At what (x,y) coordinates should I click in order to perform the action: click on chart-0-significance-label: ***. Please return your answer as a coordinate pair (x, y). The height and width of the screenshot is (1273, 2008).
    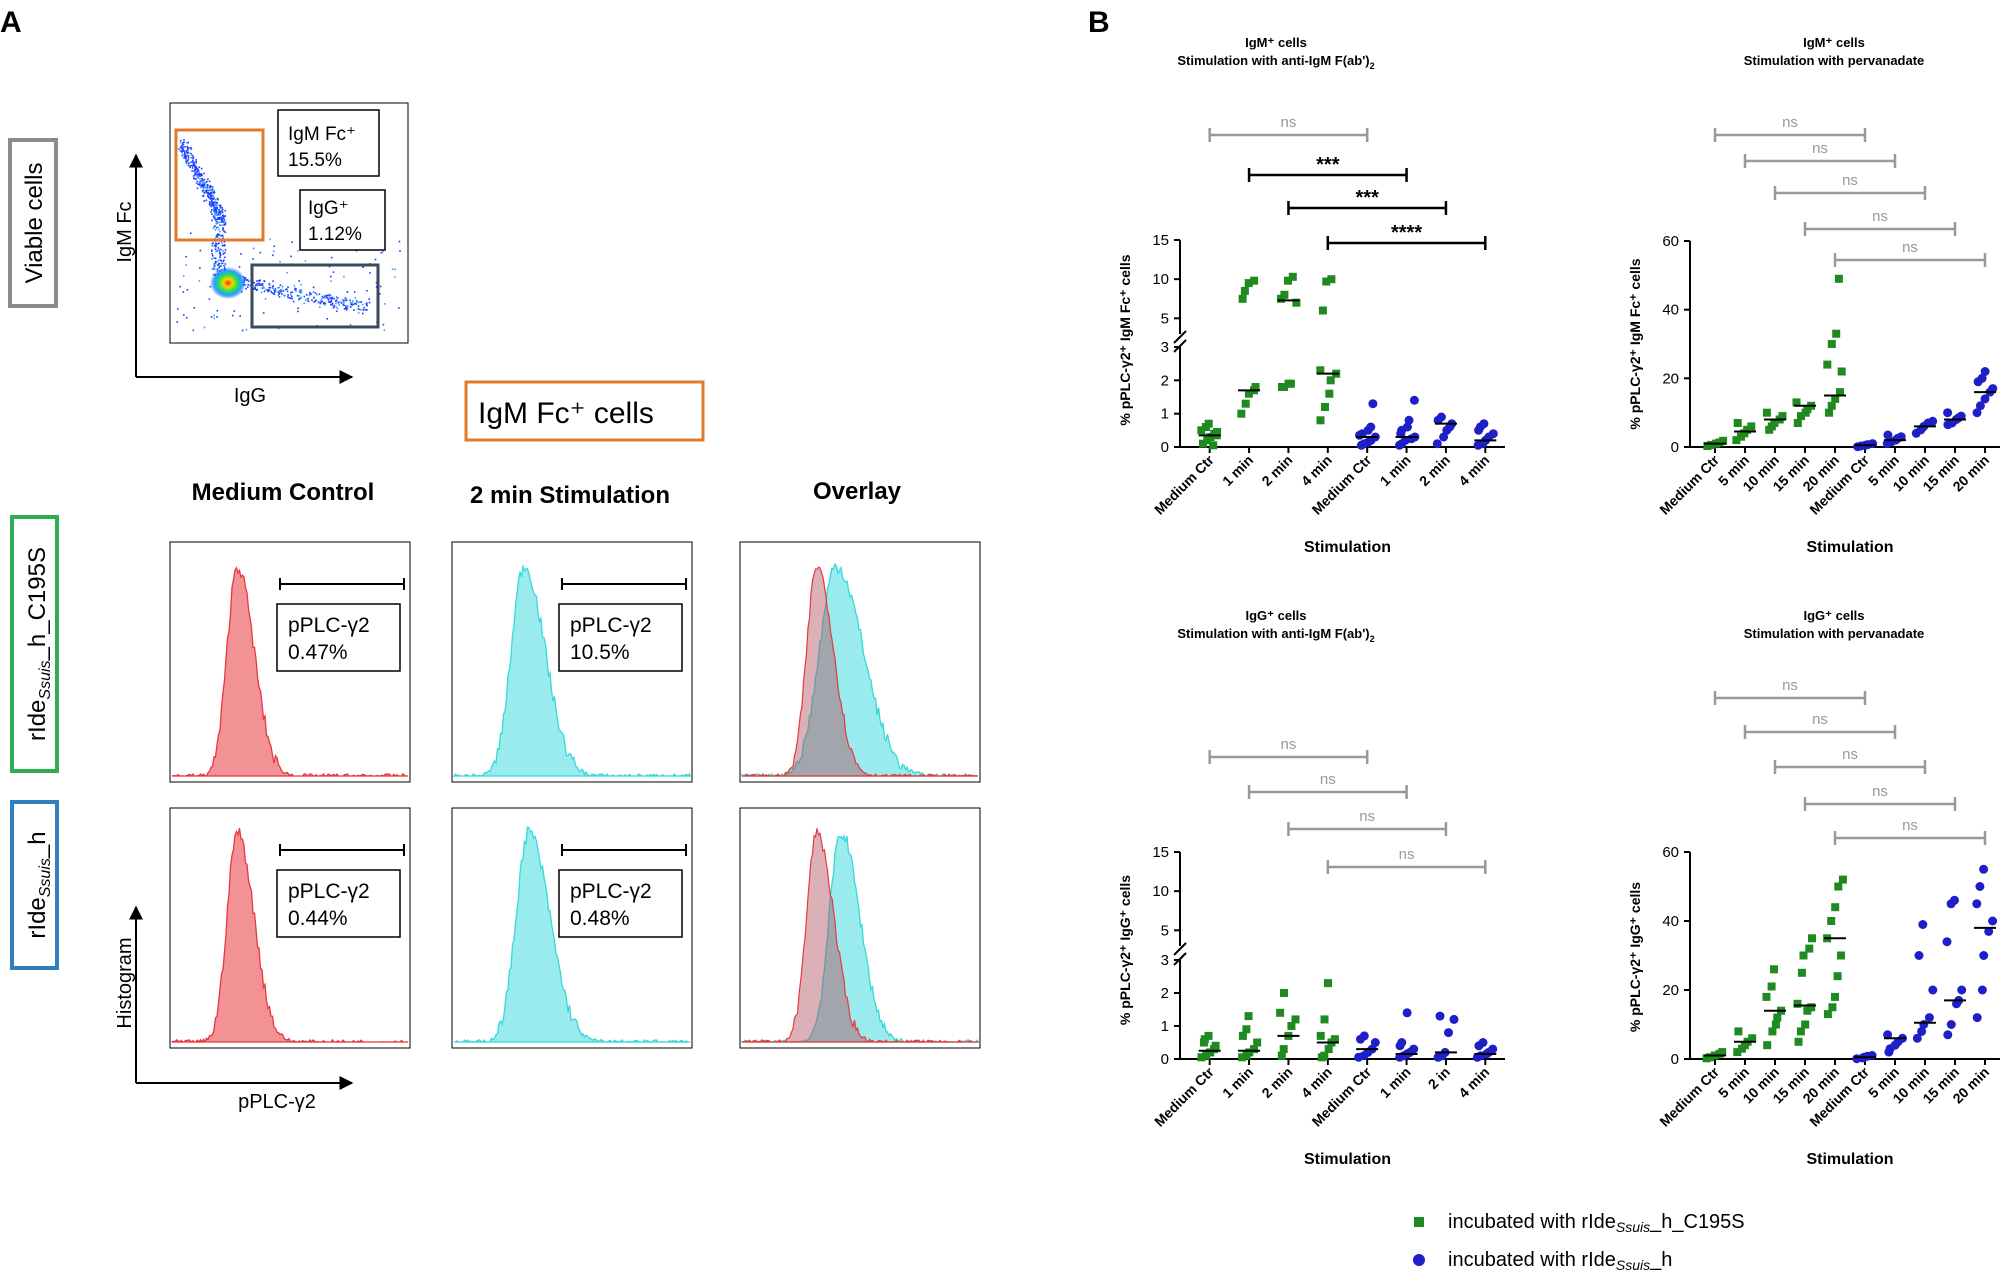
    Looking at the image, I should click on (1368, 198).